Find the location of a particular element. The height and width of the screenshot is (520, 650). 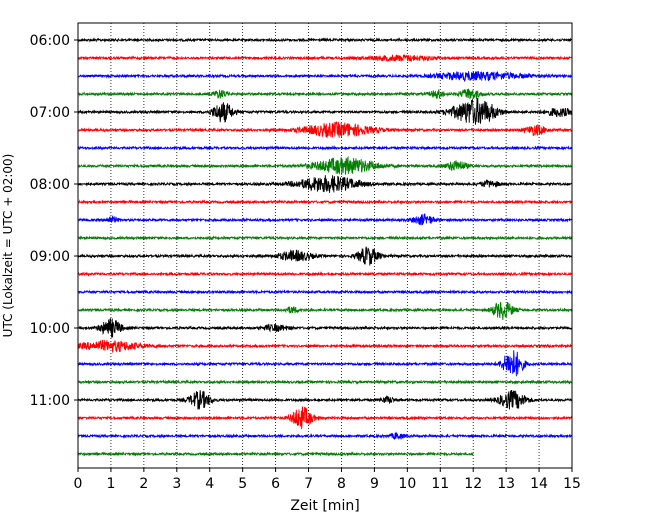

x-tick-label: 6 is located at coordinates (275, 484).